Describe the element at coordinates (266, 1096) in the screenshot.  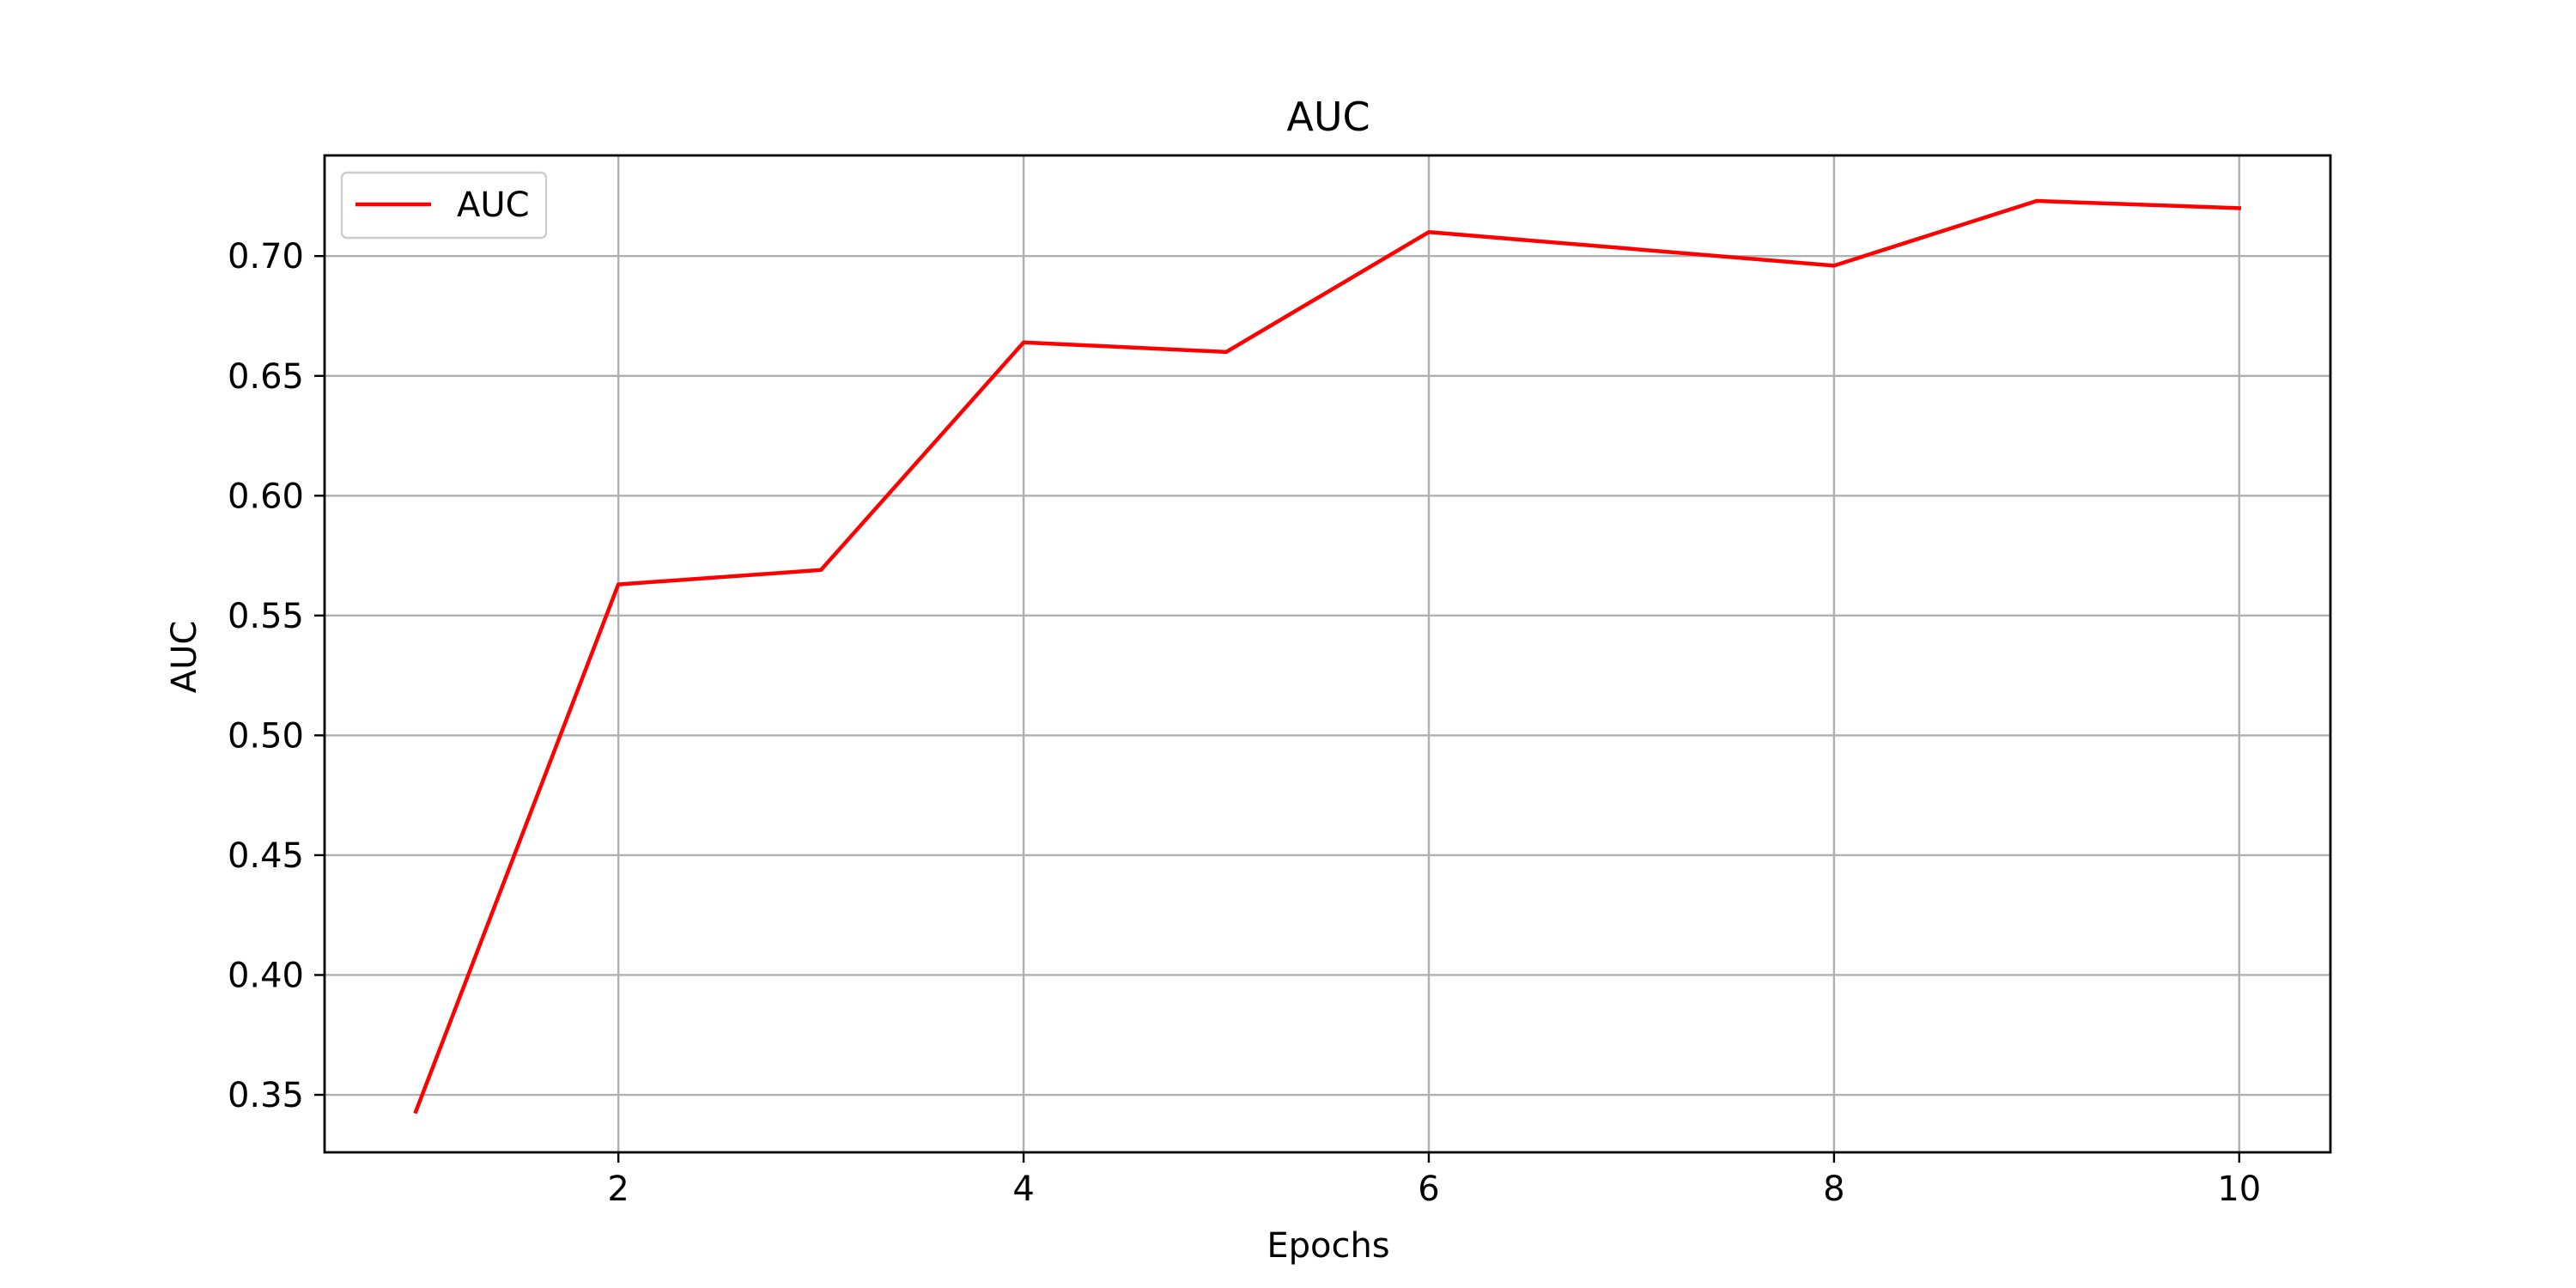
I see `y-tick-label: 0.35` at that location.